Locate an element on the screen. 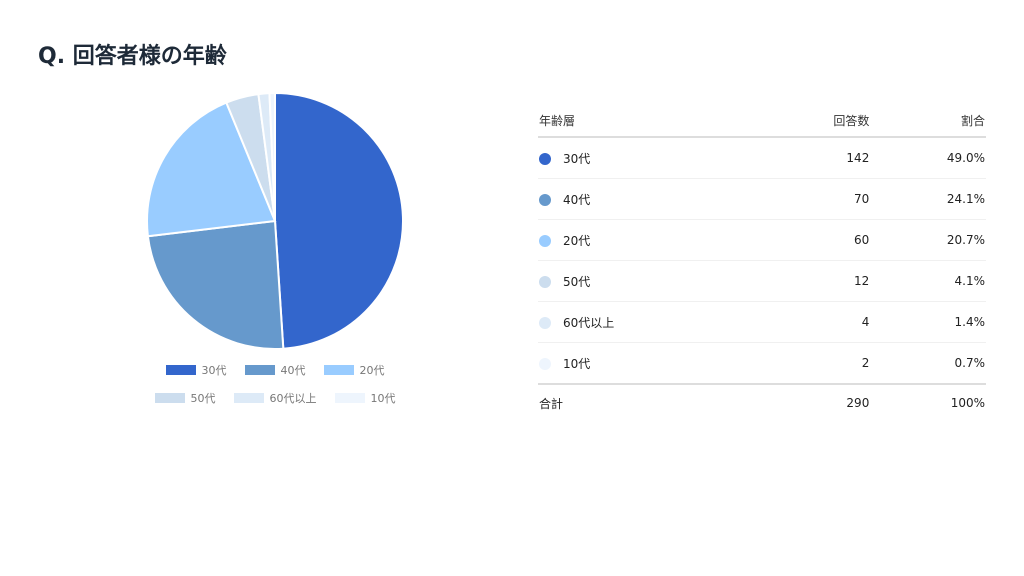 The height and width of the screenshot is (576, 1024). age-label: 40代 is located at coordinates (577, 199).